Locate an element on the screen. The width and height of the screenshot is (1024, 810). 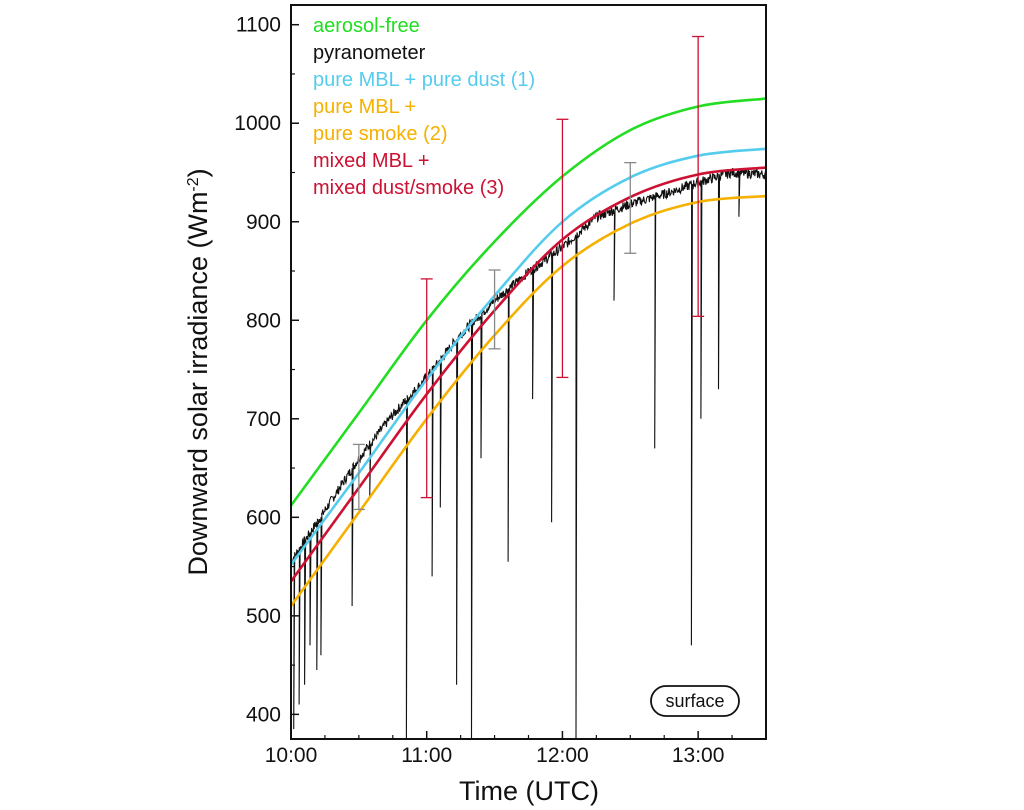
y-tick-label: 900 is located at coordinates (263, 222).